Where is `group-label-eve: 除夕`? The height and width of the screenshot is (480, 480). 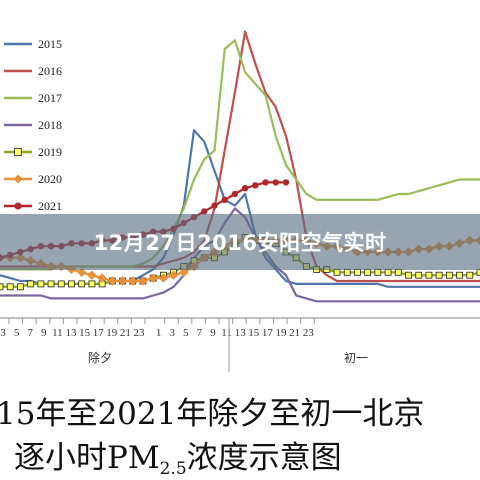 group-label-eve: 除夕 is located at coordinates (100, 357).